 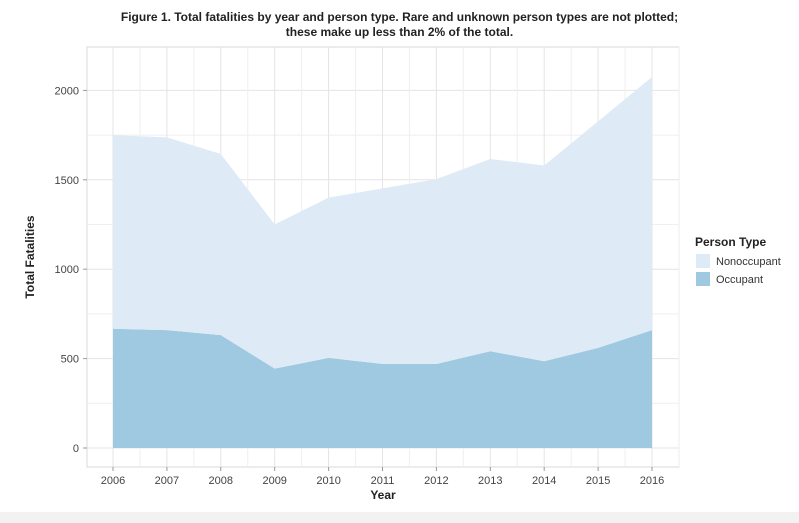 I want to click on x-tick-label: 2011, so click(x=383, y=481).